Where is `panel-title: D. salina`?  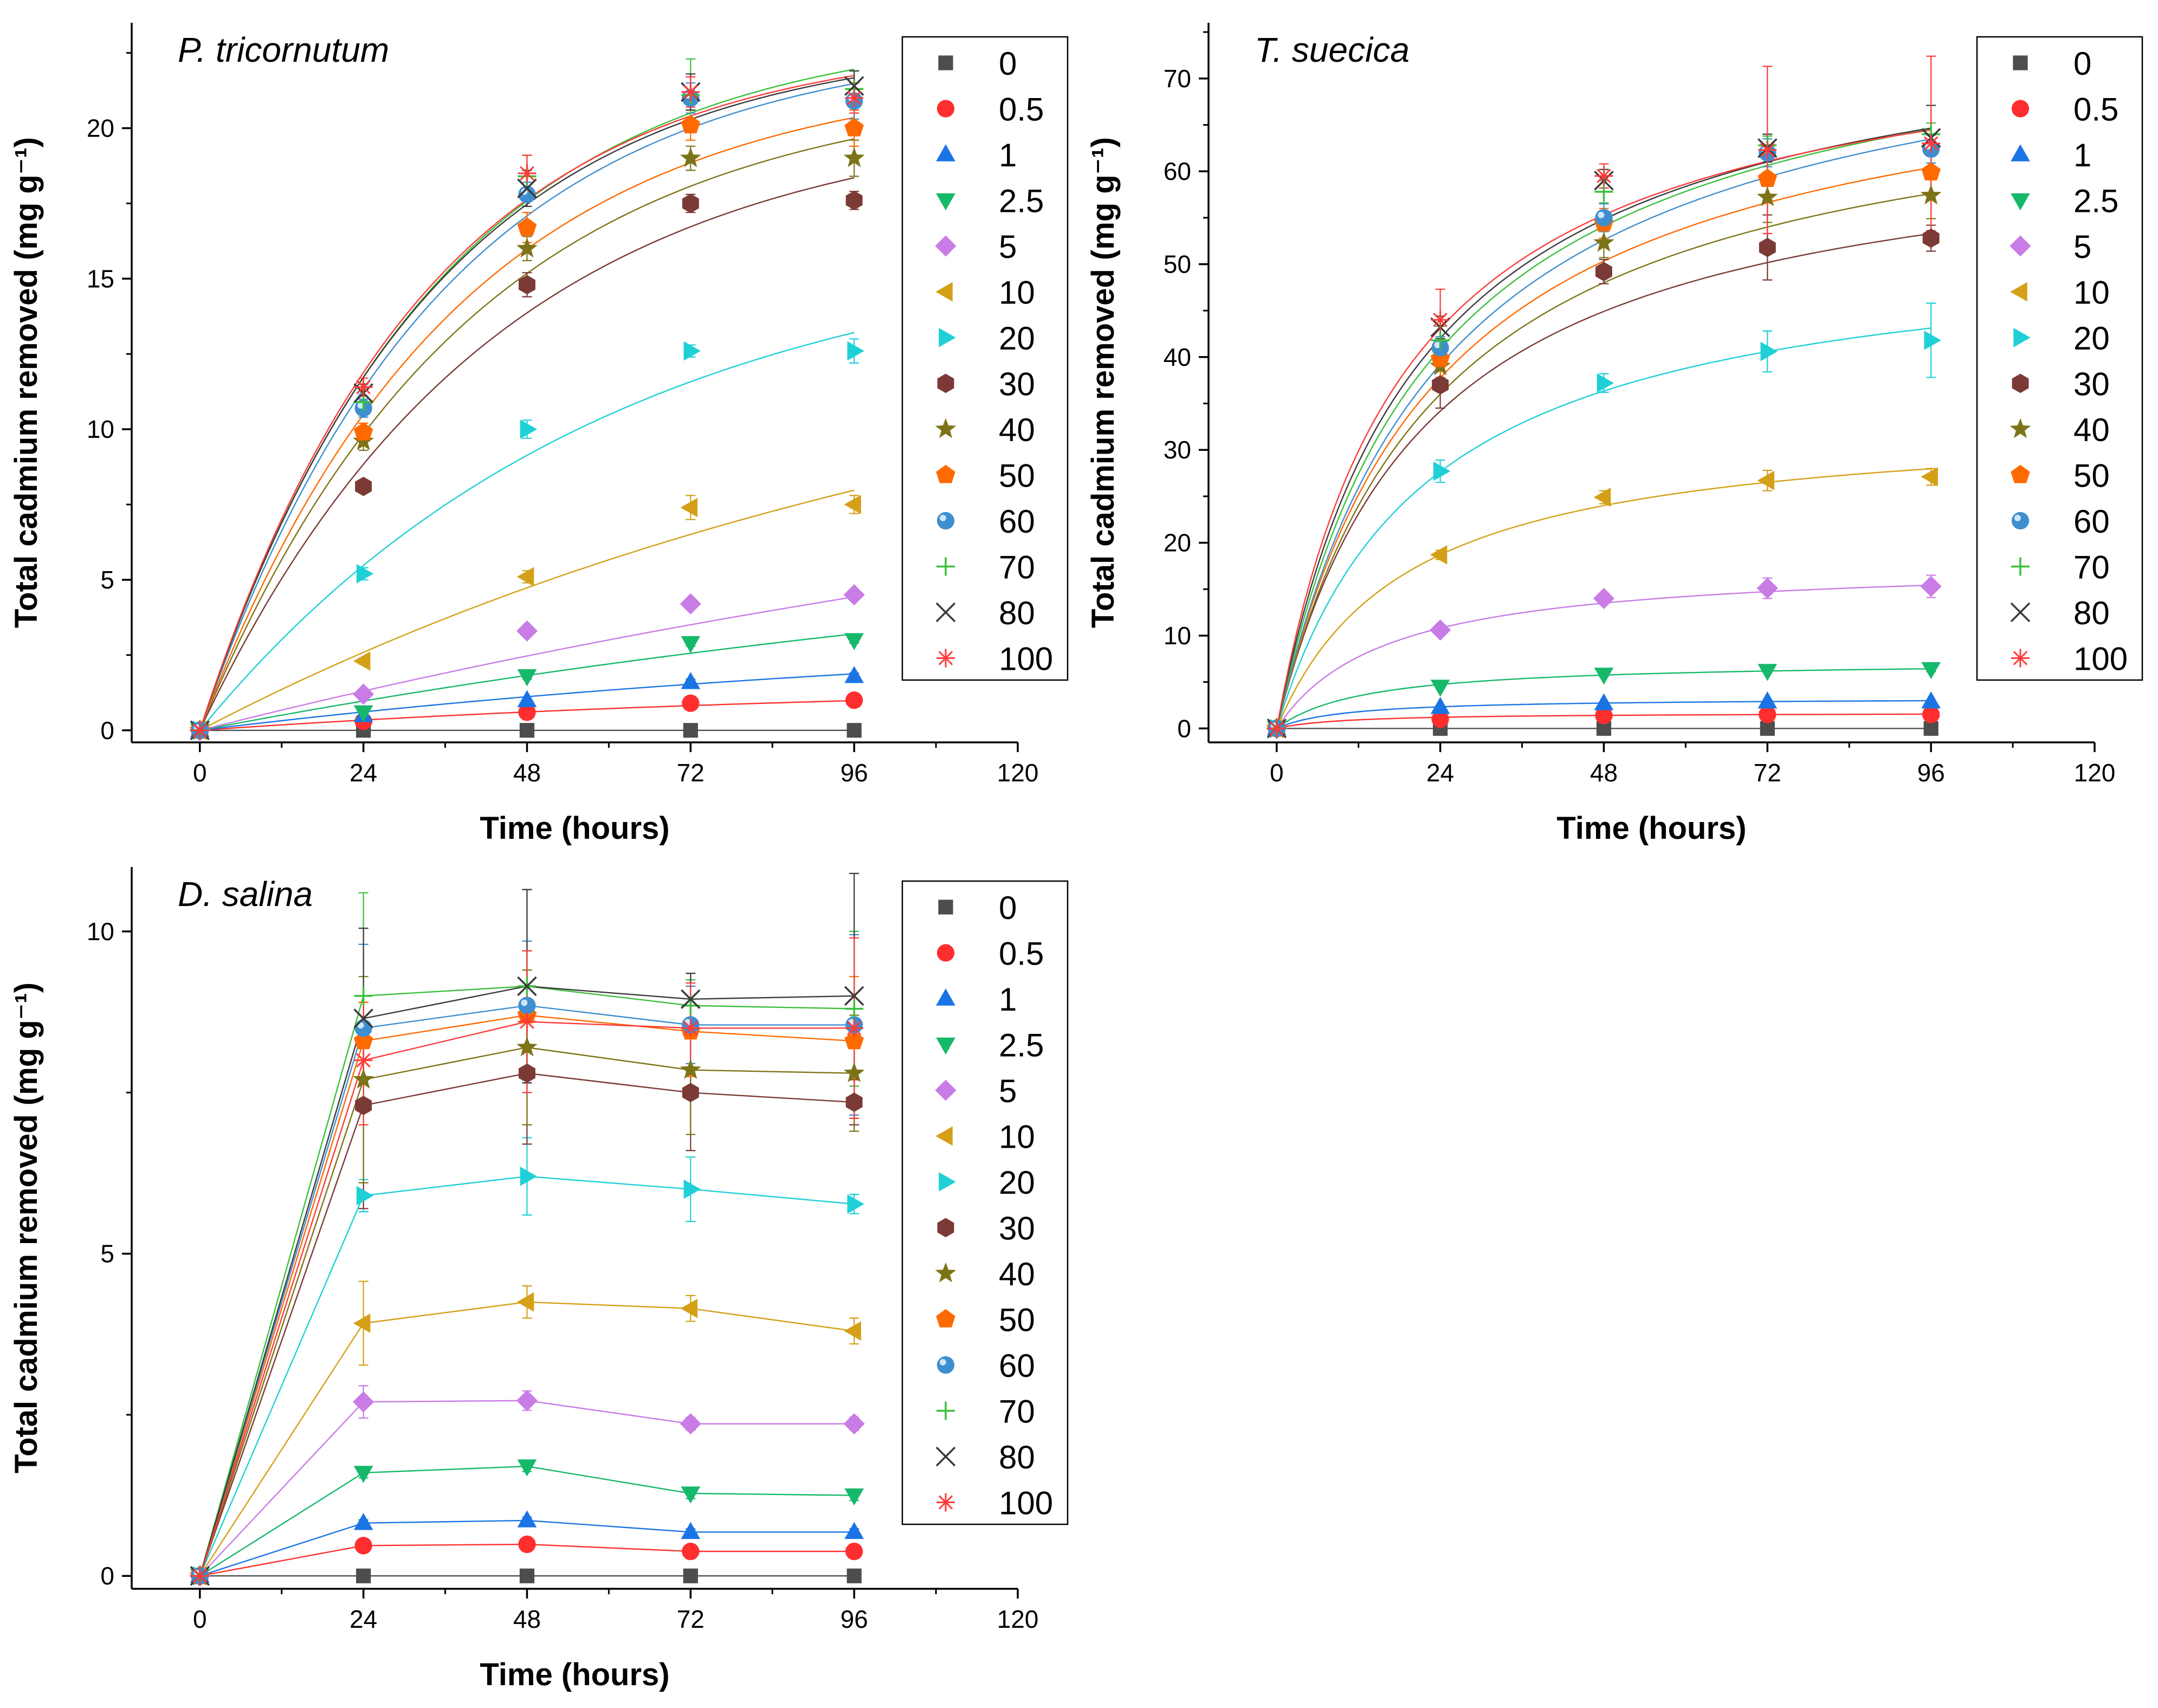
panel-title: D. salina is located at coordinates (245, 895).